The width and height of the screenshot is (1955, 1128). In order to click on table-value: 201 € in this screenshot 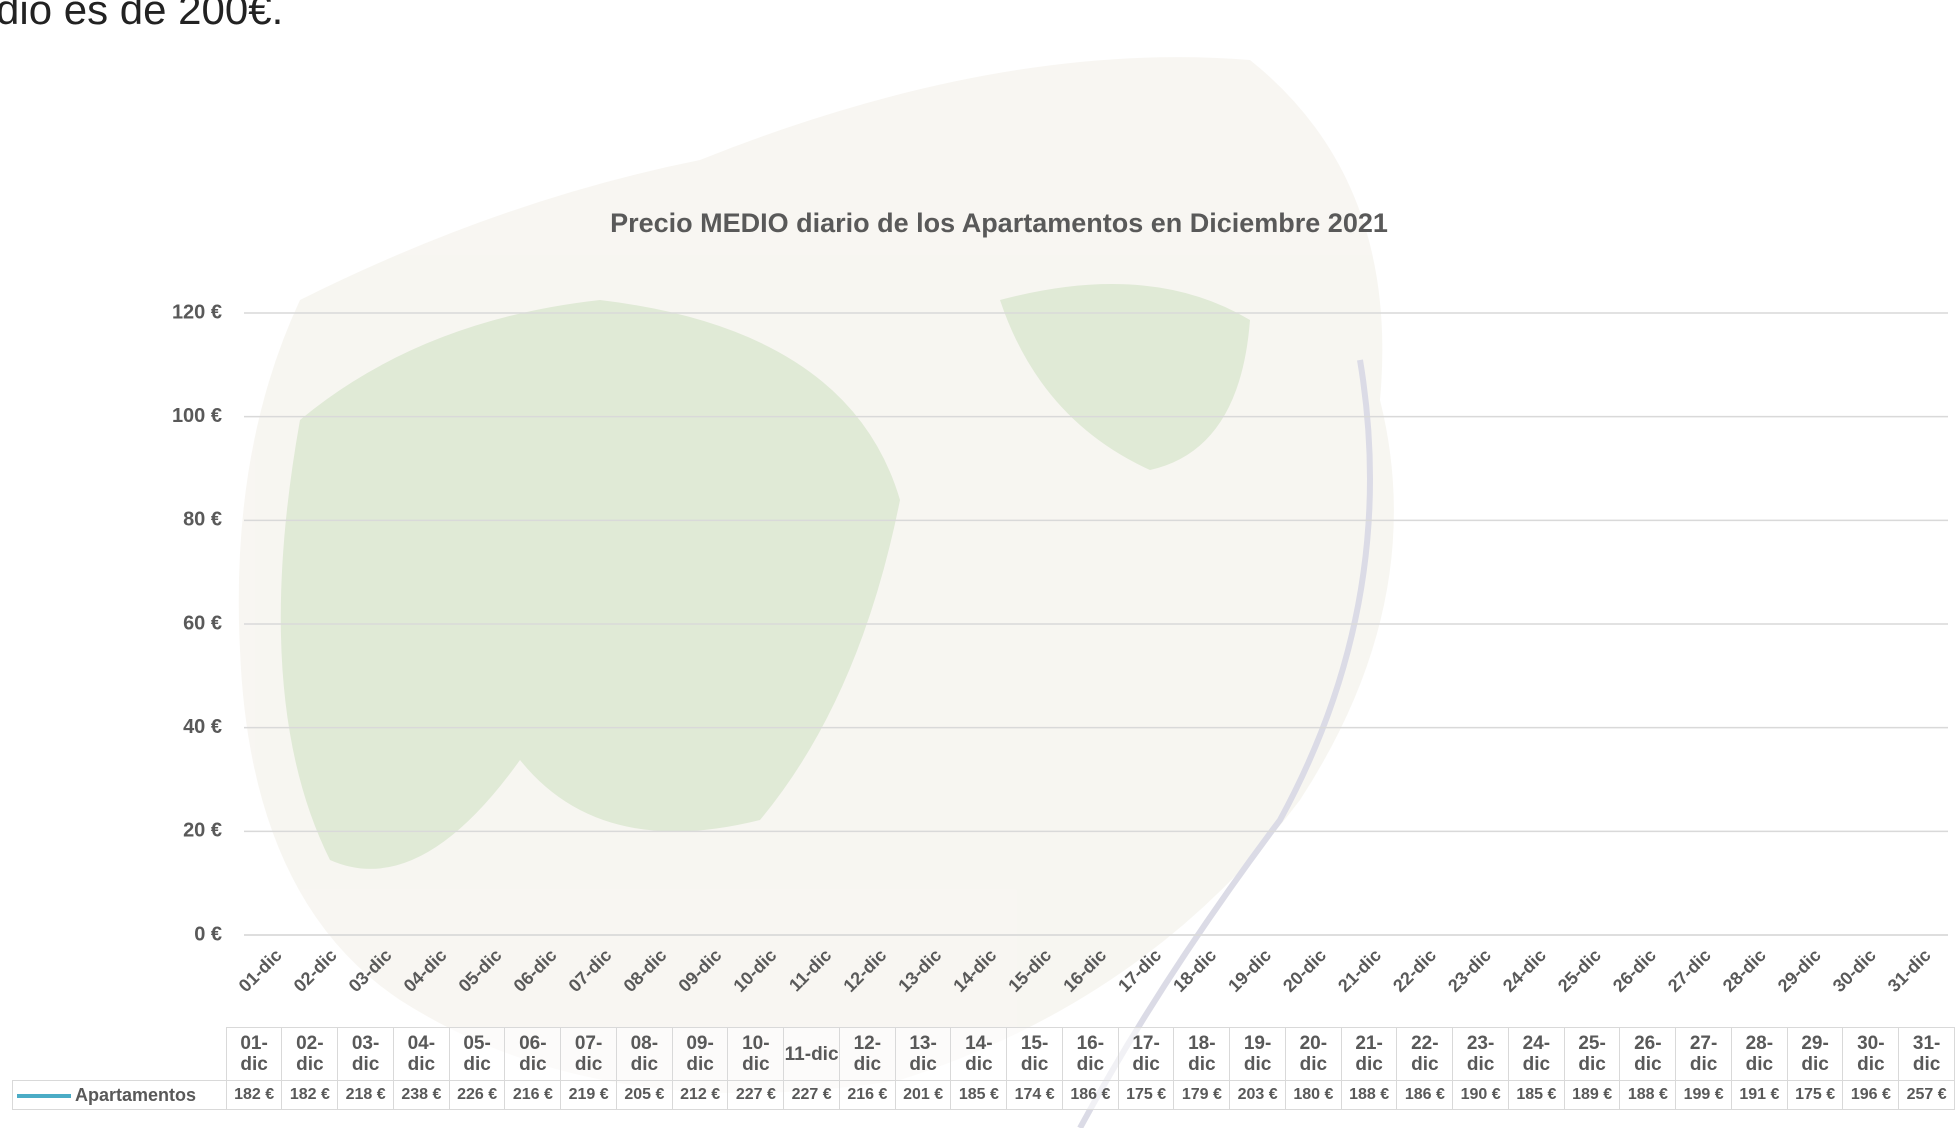, I will do `click(923, 1095)`.